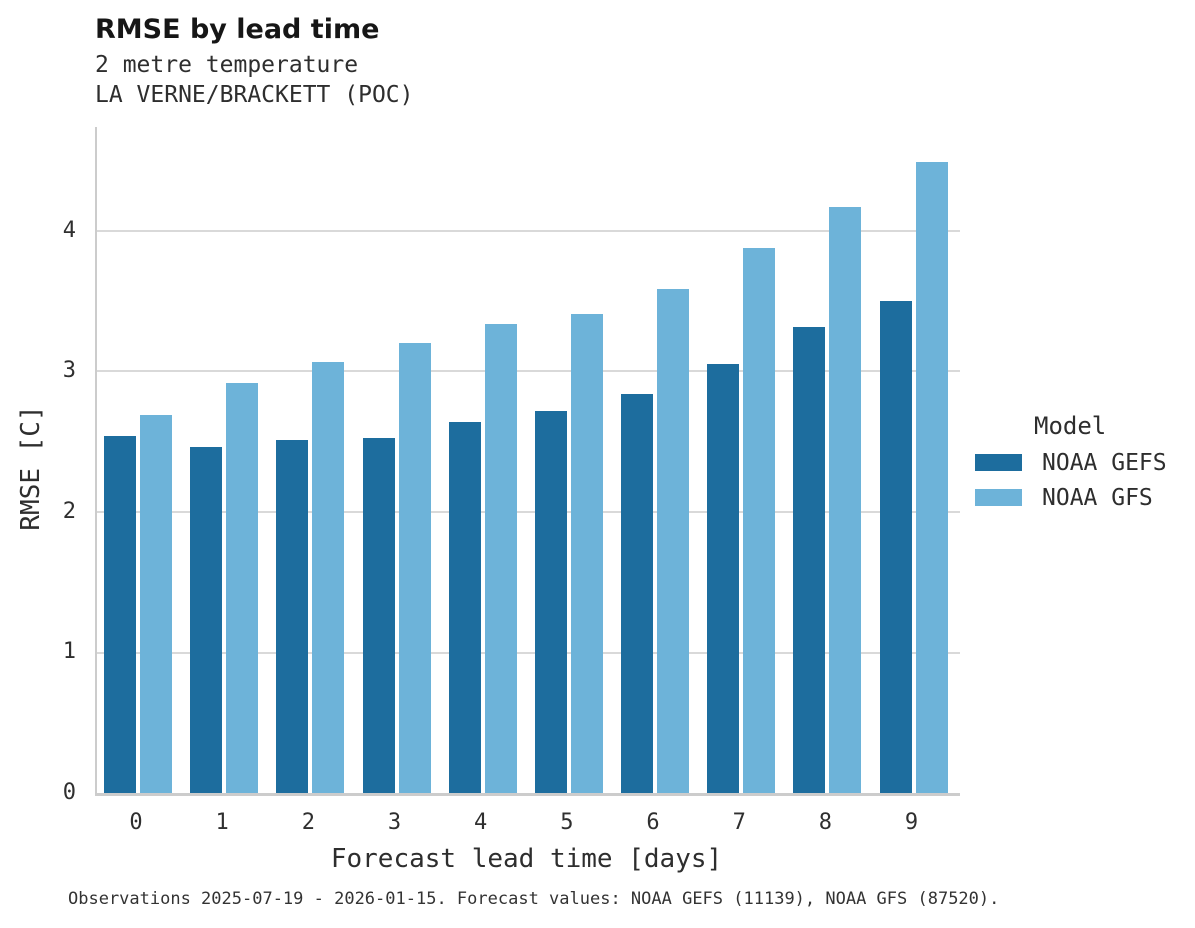 This screenshot has height=928, width=1195. I want to click on x-tick-label-5: 5, so click(567, 822).